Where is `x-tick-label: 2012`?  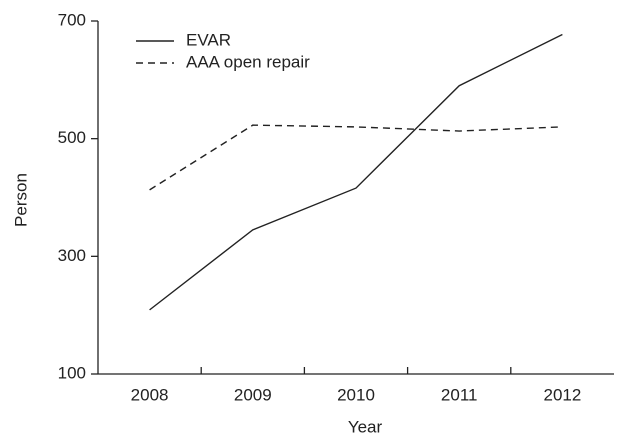
x-tick-label: 2012 is located at coordinates (562, 394).